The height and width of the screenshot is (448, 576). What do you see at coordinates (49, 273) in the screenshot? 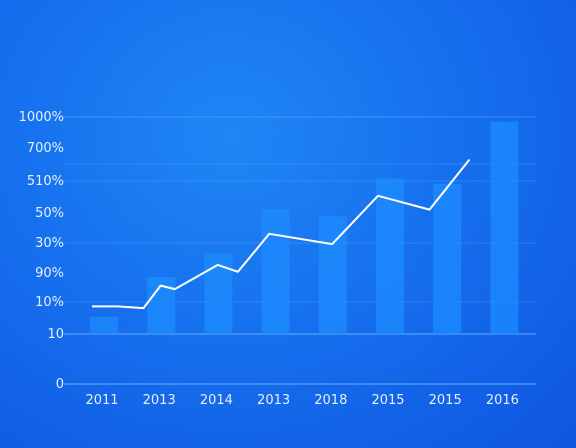
I see `y-tick-label: 90%` at bounding box center [49, 273].